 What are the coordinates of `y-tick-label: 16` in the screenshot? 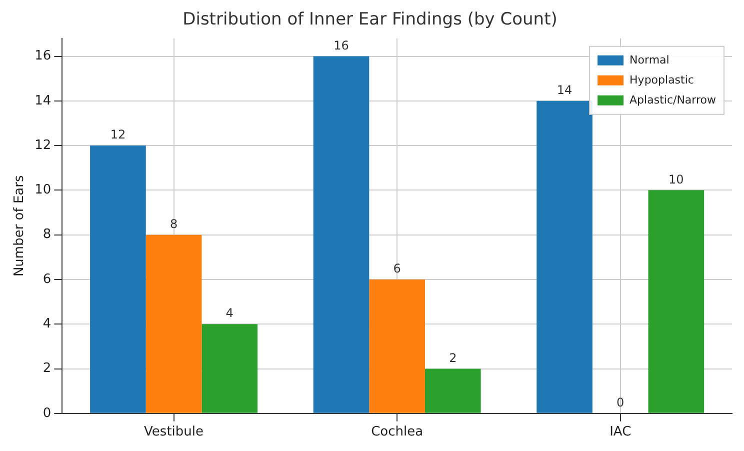 It's located at (43, 56).